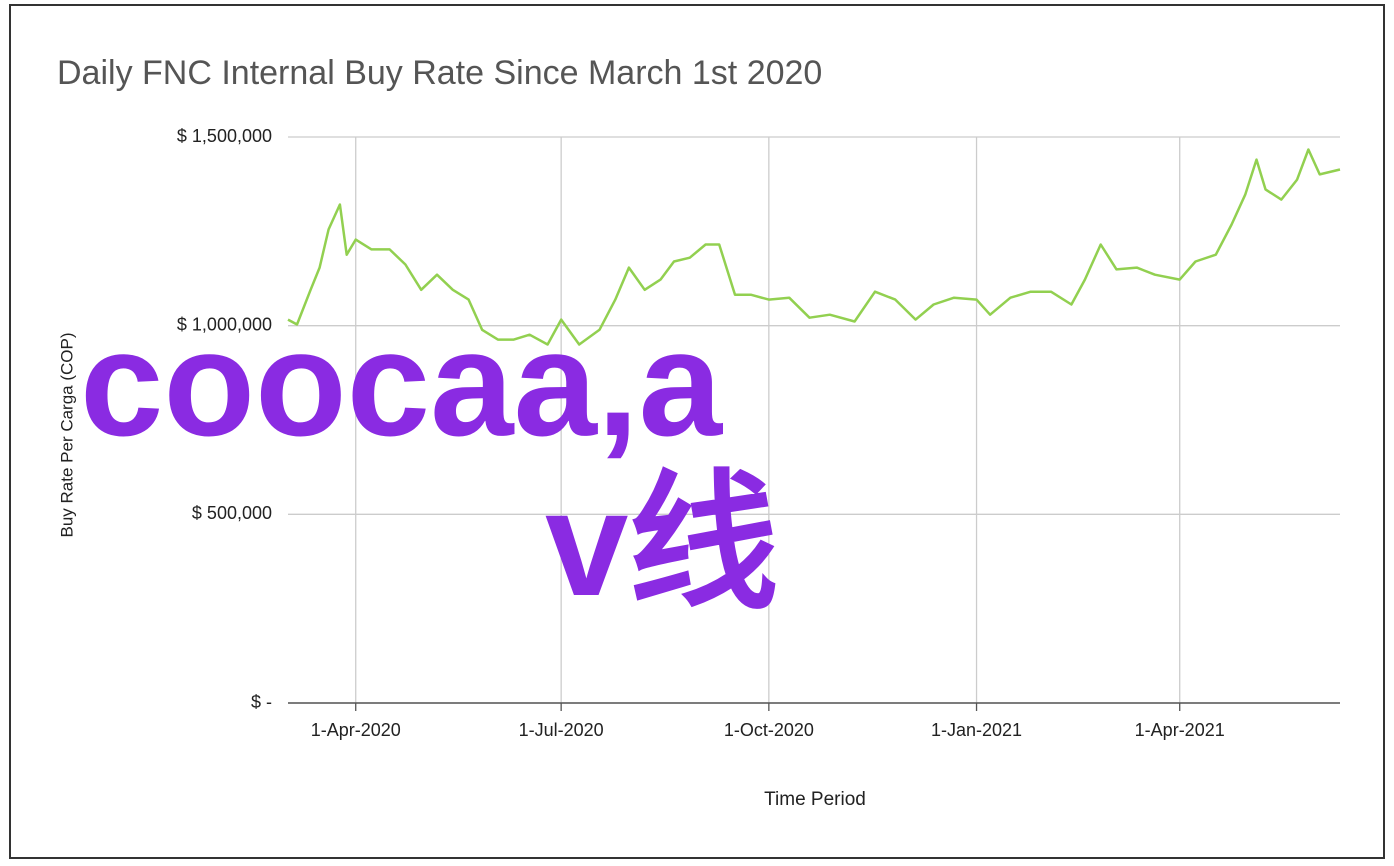 This screenshot has height=866, width=1394. I want to click on watermark: v线, so click(661, 543).